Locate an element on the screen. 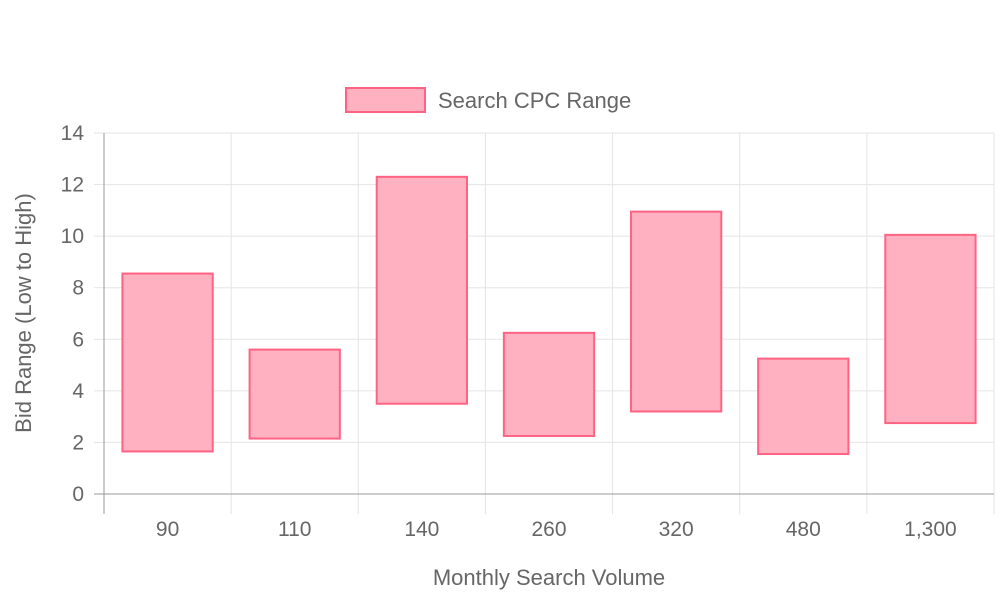 This screenshot has height=600, width=1000. y-tick-label: 2 is located at coordinates (78, 442).